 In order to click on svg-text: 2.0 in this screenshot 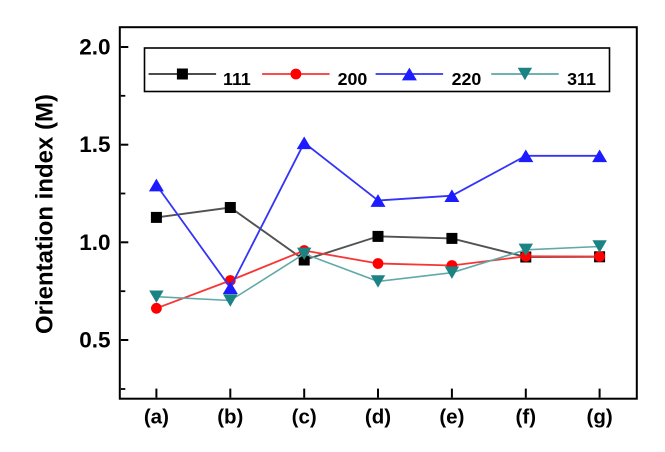, I will do `click(94, 47)`.